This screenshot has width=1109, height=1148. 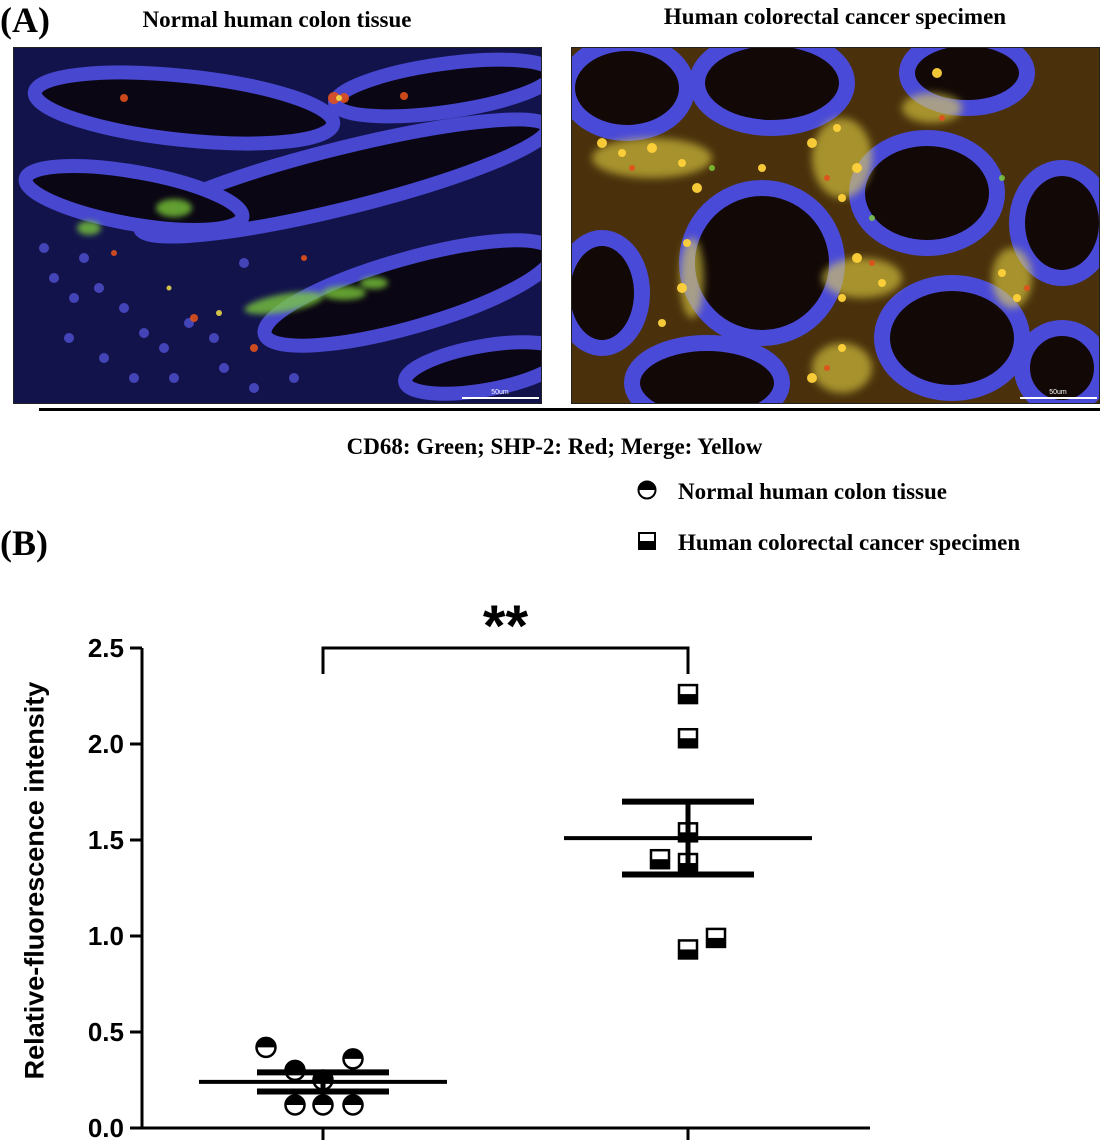 I want to click on y-tick-label: 2.5, so click(x=106, y=648).